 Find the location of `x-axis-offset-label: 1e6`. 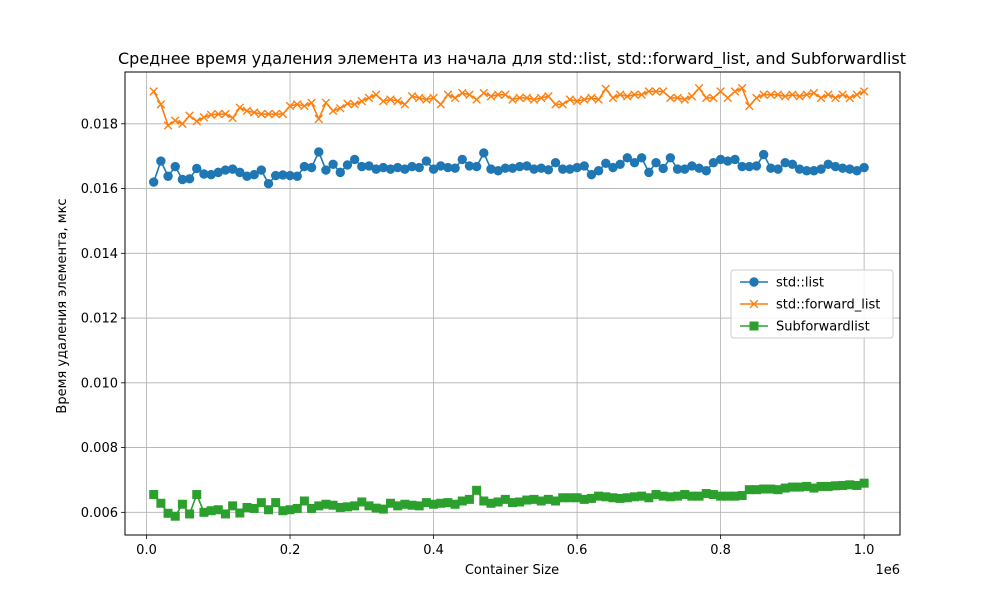

x-axis-offset-label: 1e6 is located at coordinates (887, 570).